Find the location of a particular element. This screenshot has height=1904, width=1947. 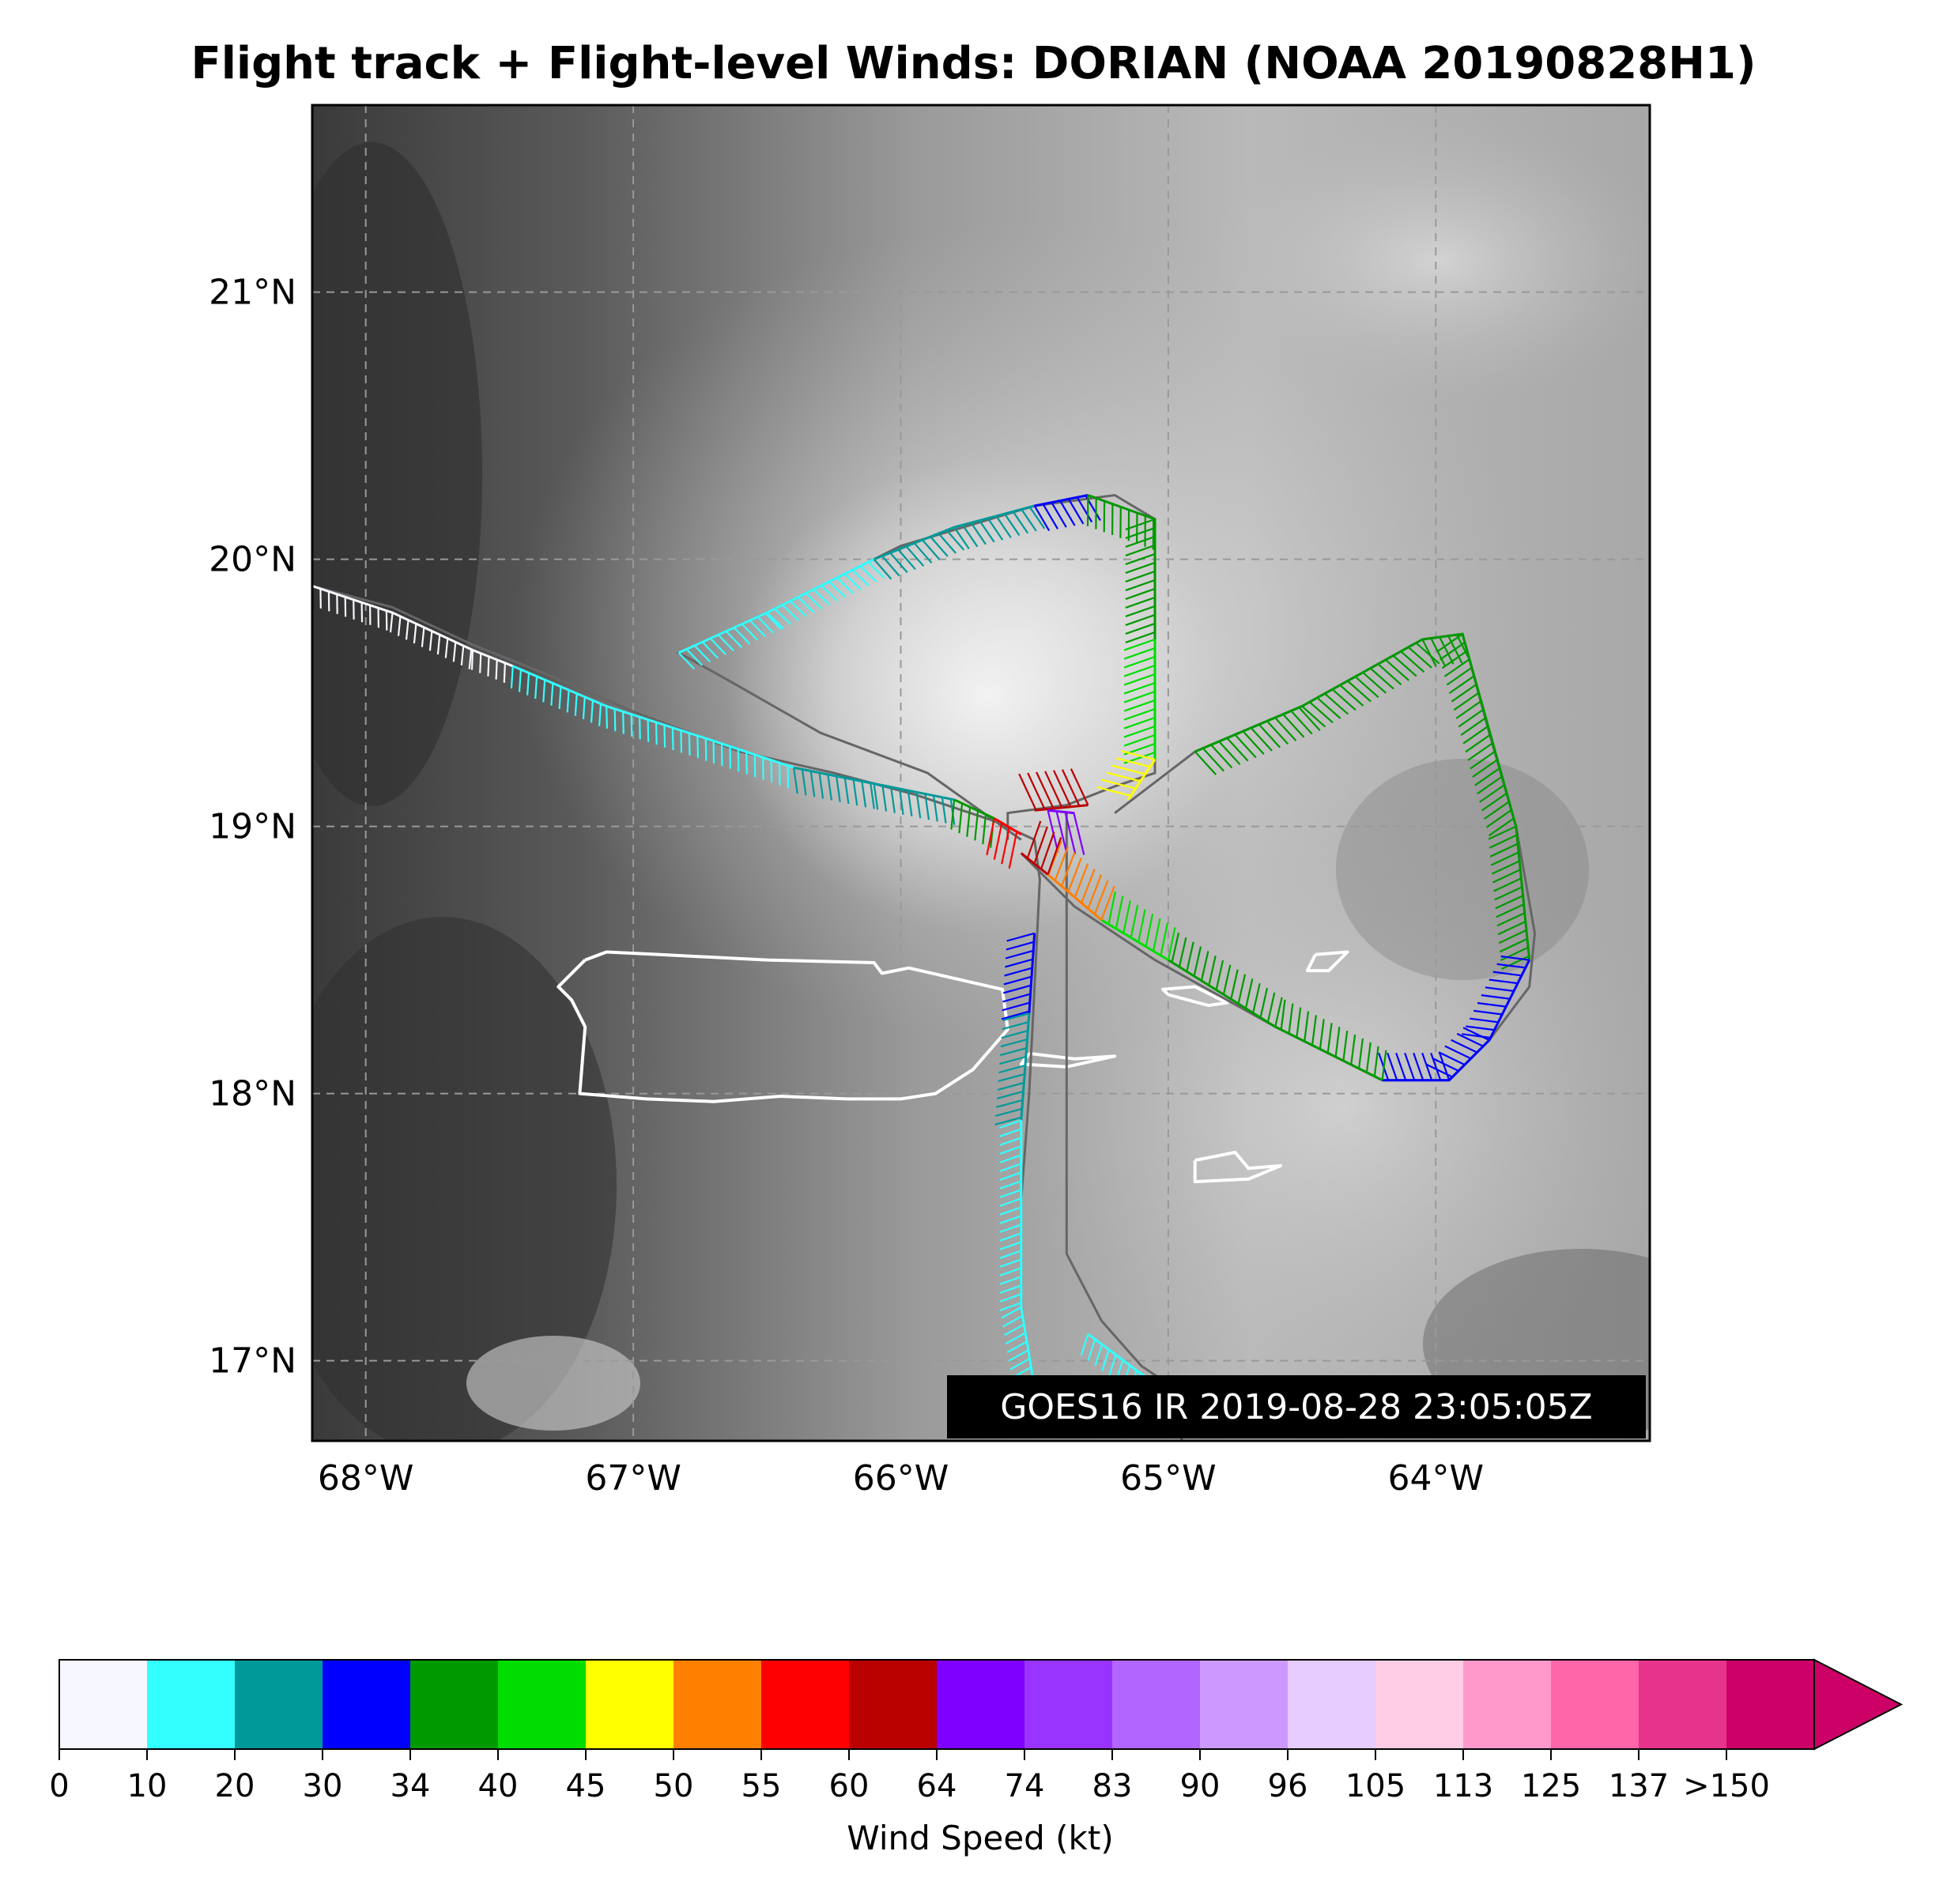

colorbar-tick-label: 113 is located at coordinates (1463, 1786).